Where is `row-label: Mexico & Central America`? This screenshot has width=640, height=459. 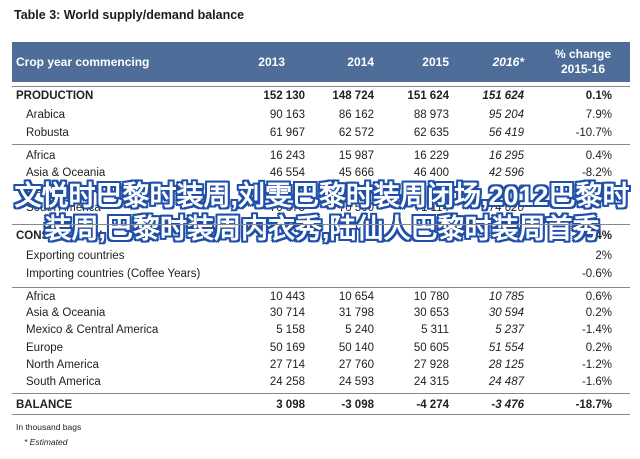 row-label: Mexico & Central America is located at coordinates (92, 330).